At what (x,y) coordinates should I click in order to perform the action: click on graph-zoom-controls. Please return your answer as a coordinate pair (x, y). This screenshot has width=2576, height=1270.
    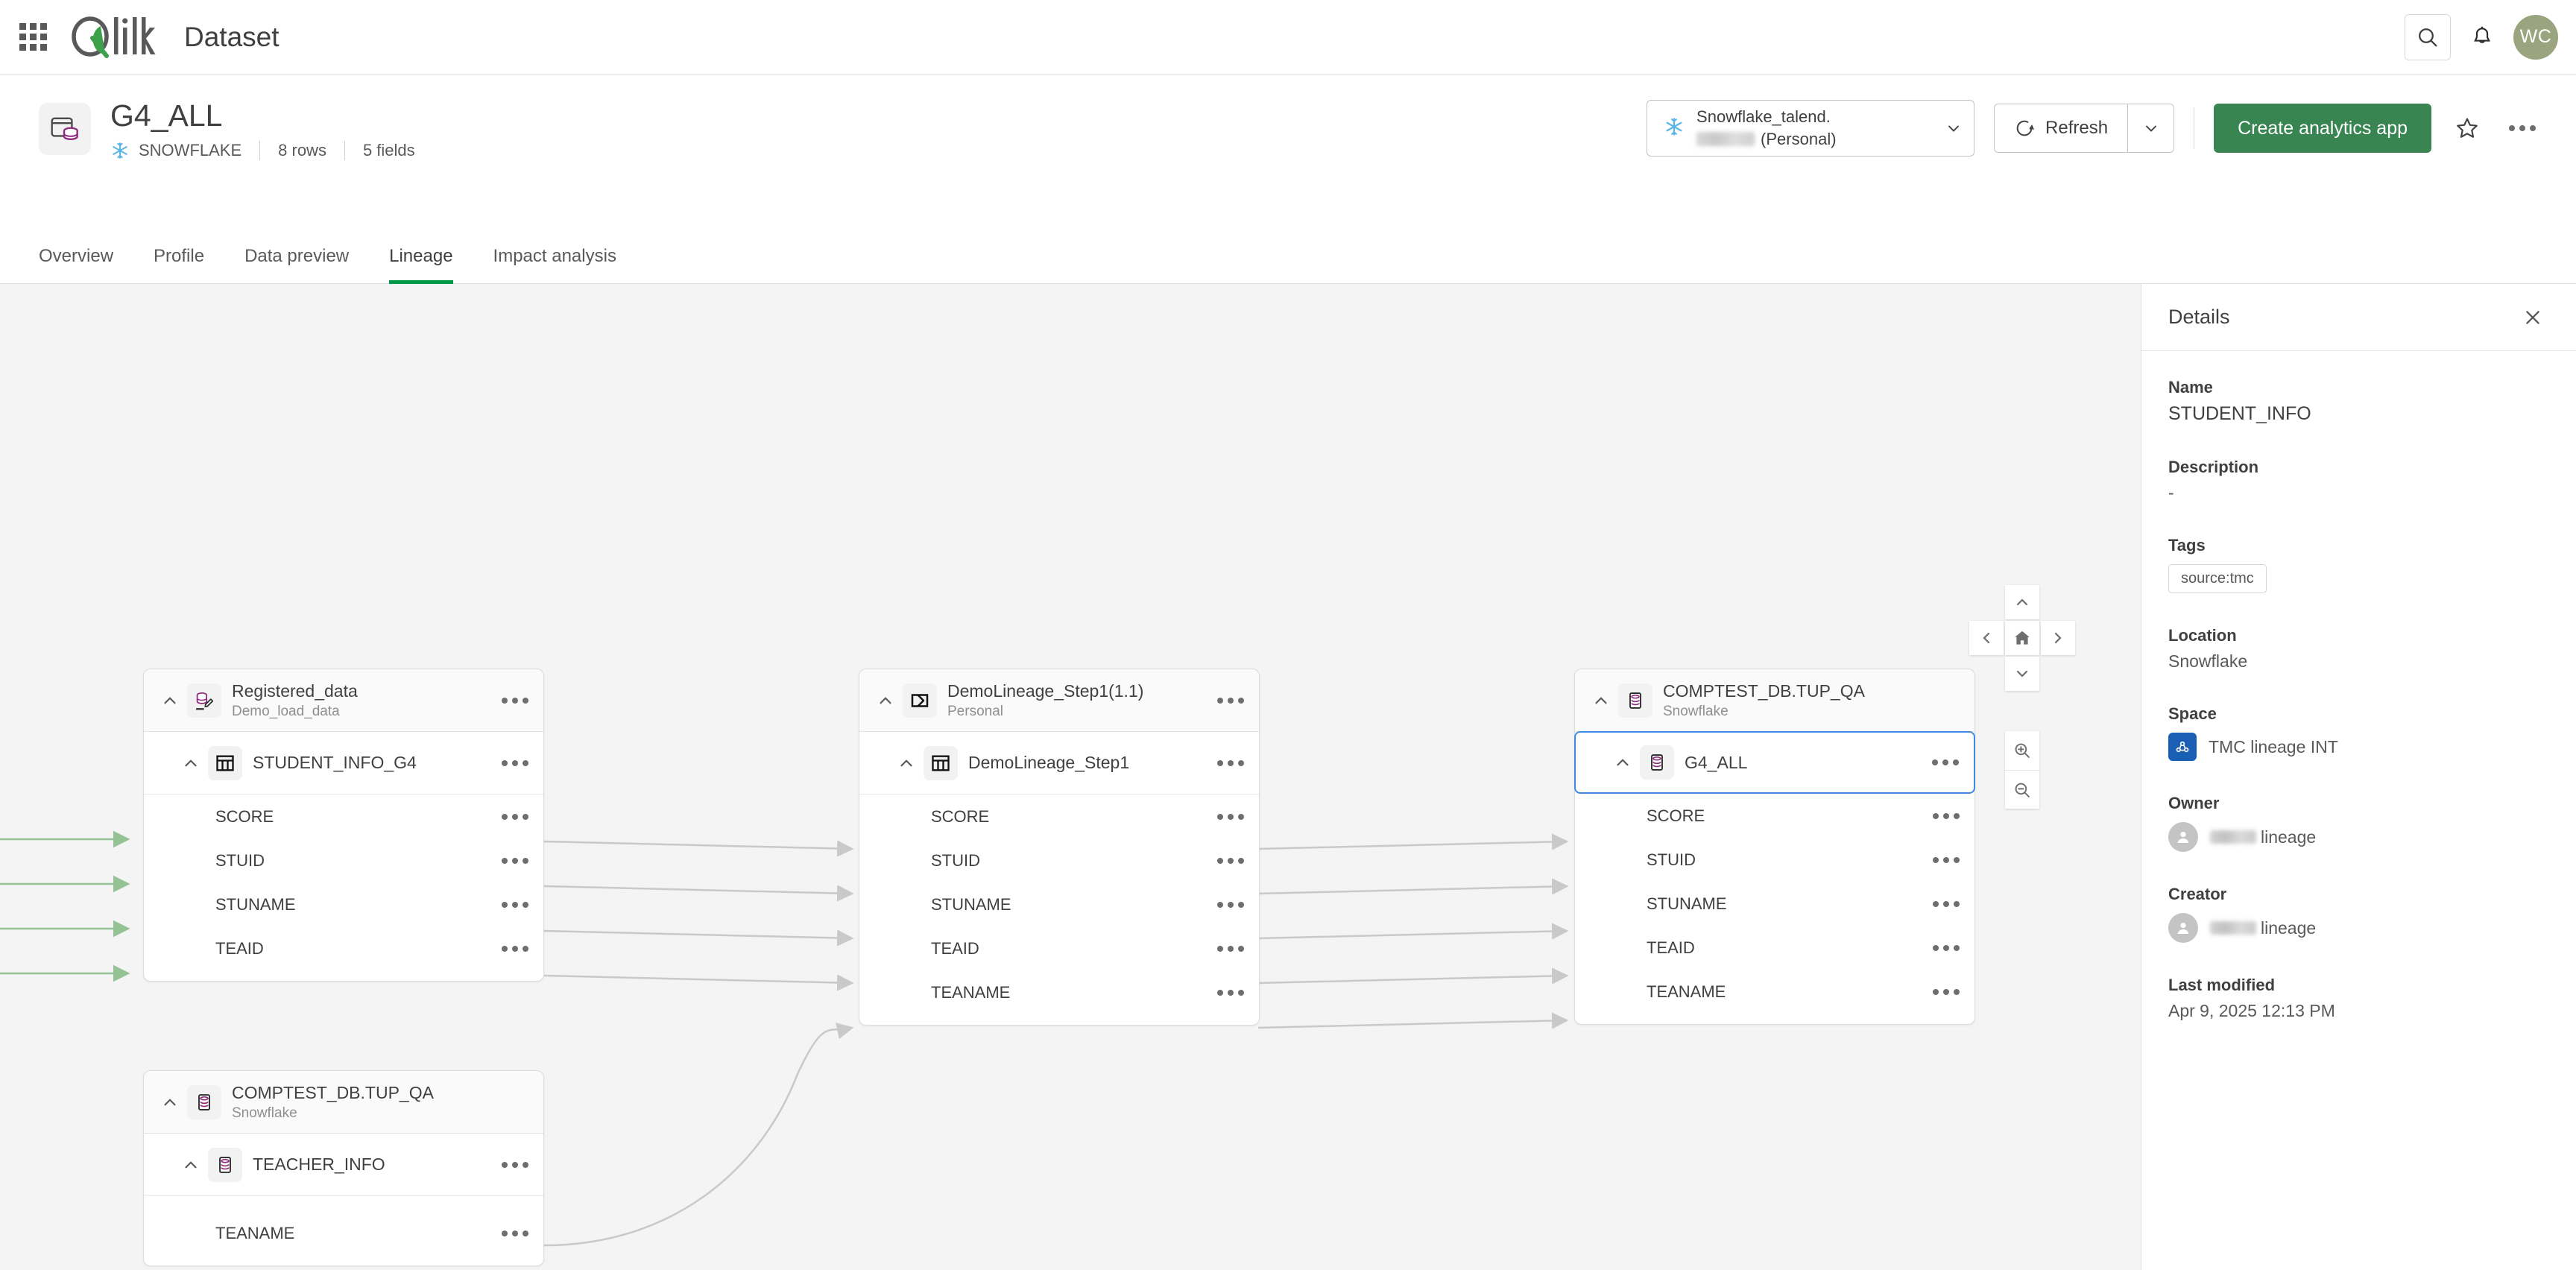
    Looking at the image, I should click on (2022, 770).